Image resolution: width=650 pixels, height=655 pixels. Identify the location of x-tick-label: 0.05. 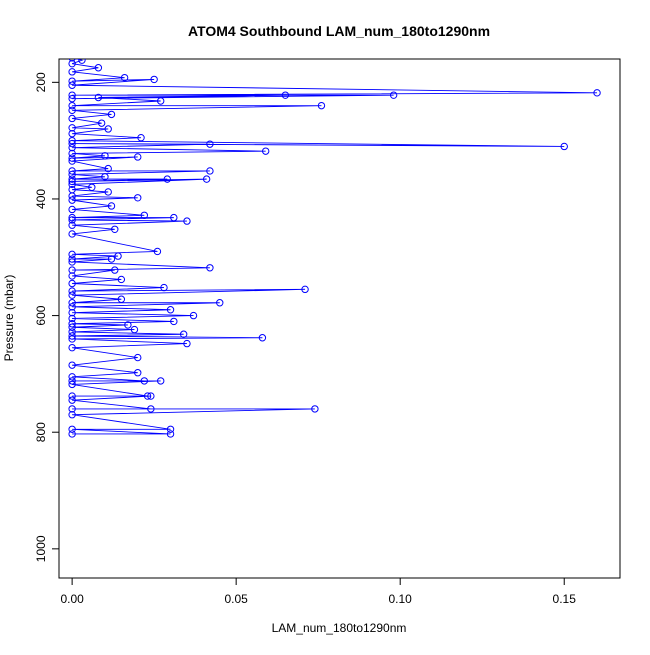
(236, 599).